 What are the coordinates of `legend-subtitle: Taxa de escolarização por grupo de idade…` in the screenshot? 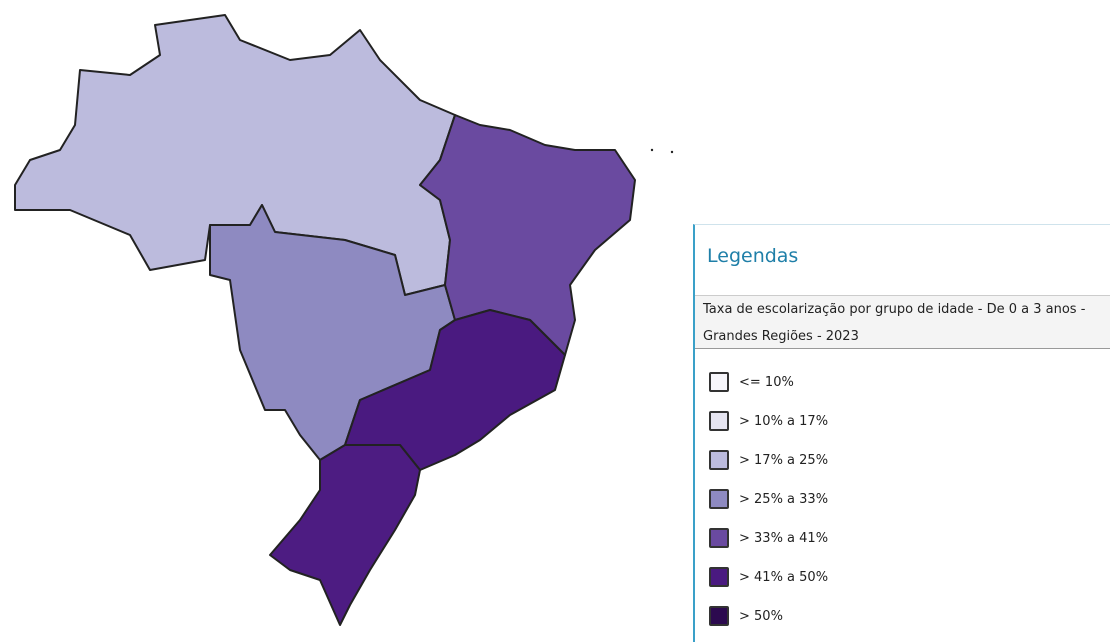 It's located at (902, 322).